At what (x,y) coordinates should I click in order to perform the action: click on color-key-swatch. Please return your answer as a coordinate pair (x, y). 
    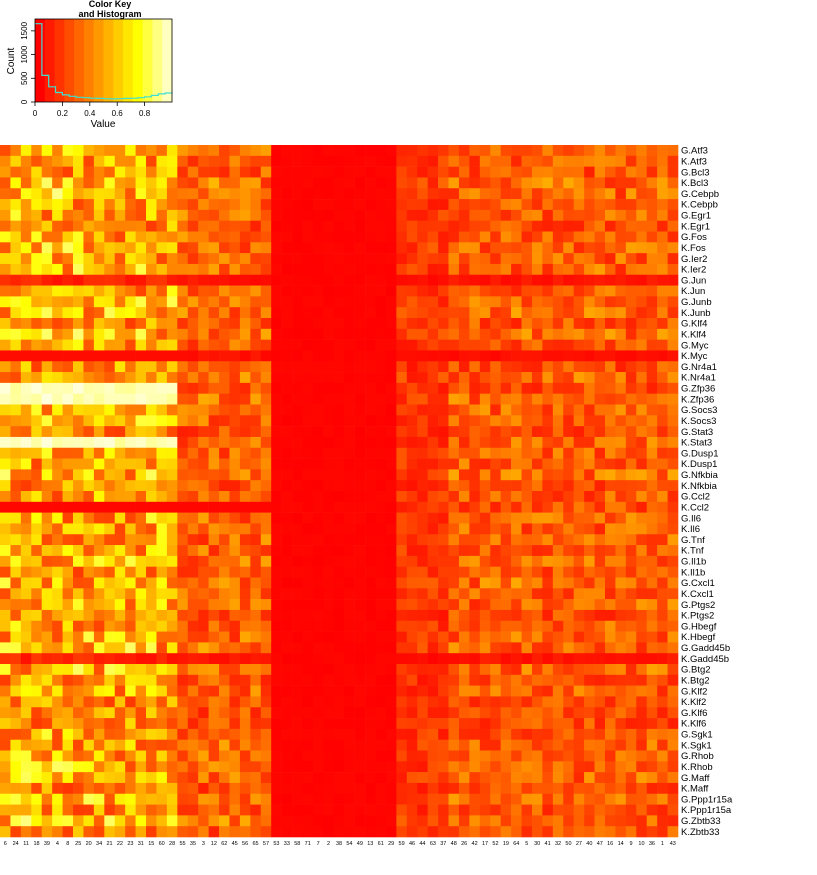
    Looking at the image, I should click on (138, 60).